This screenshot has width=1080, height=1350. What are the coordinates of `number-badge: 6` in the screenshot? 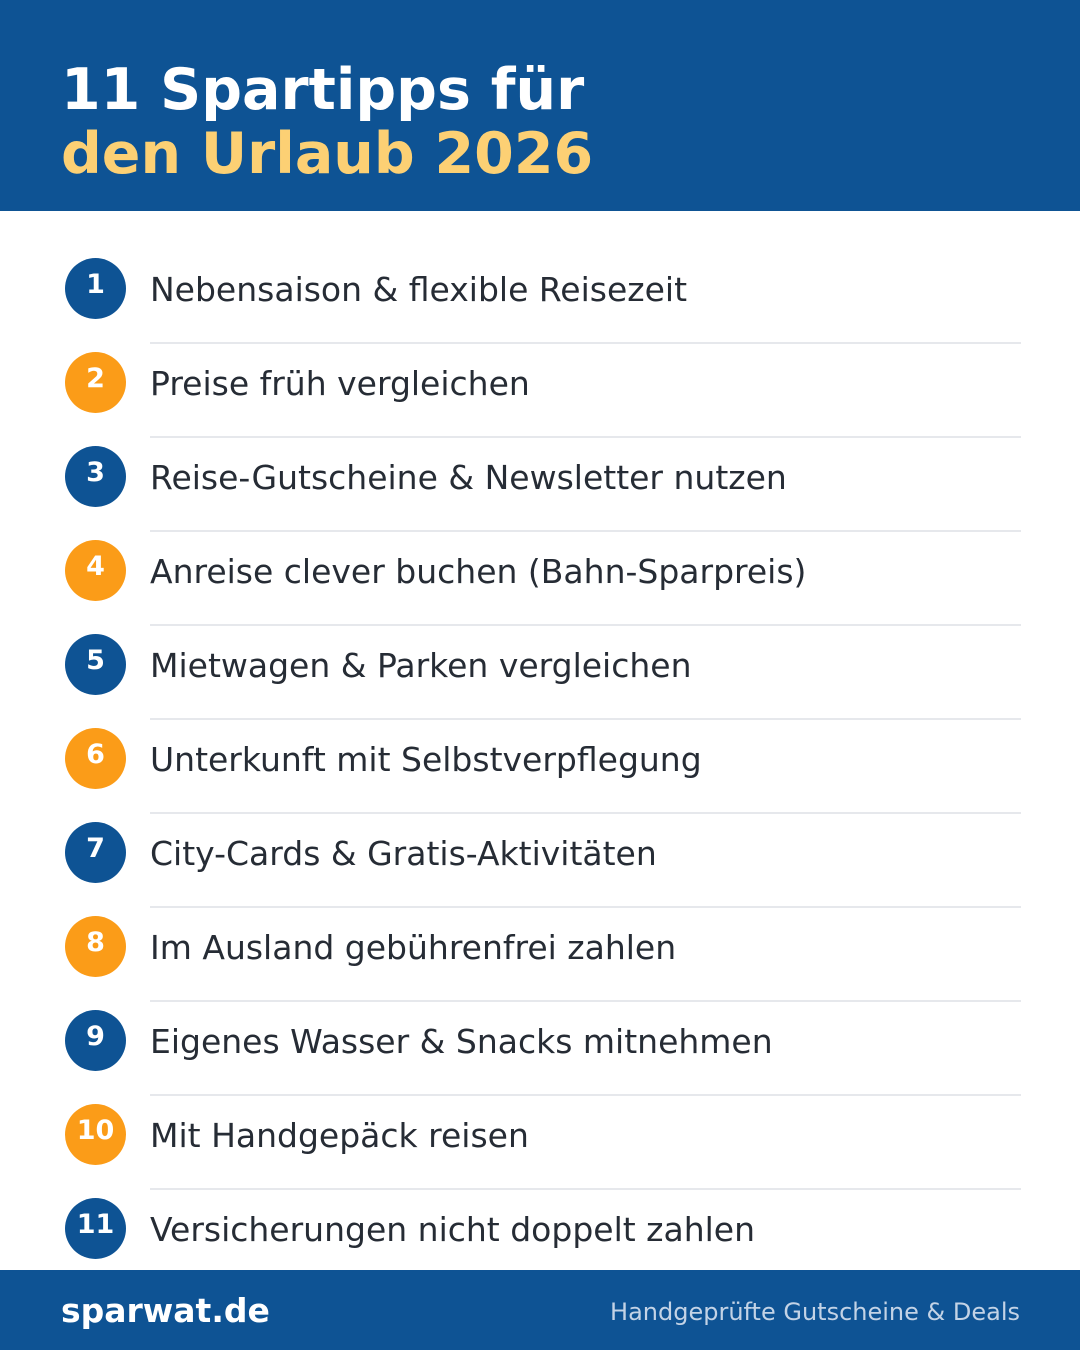 It's located at (95, 758).